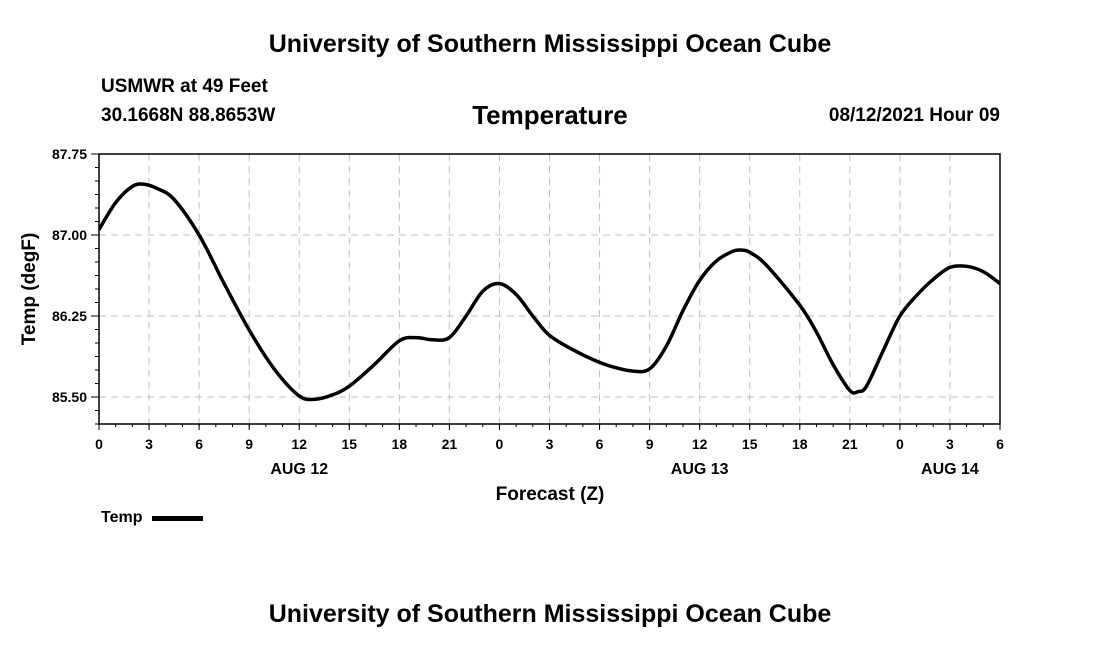  What do you see at coordinates (69, 397) in the screenshot?
I see `y-tick-label: 85.50` at bounding box center [69, 397].